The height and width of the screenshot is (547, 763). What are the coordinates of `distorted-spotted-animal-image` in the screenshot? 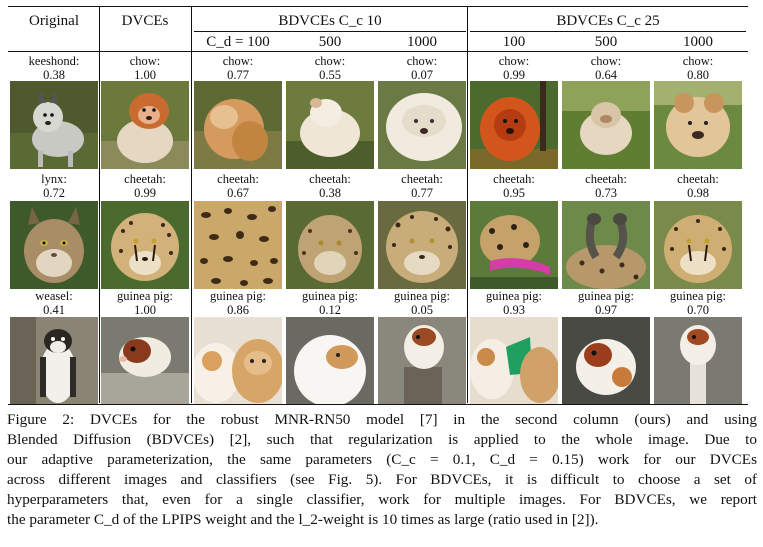 It's located at (514, 245).